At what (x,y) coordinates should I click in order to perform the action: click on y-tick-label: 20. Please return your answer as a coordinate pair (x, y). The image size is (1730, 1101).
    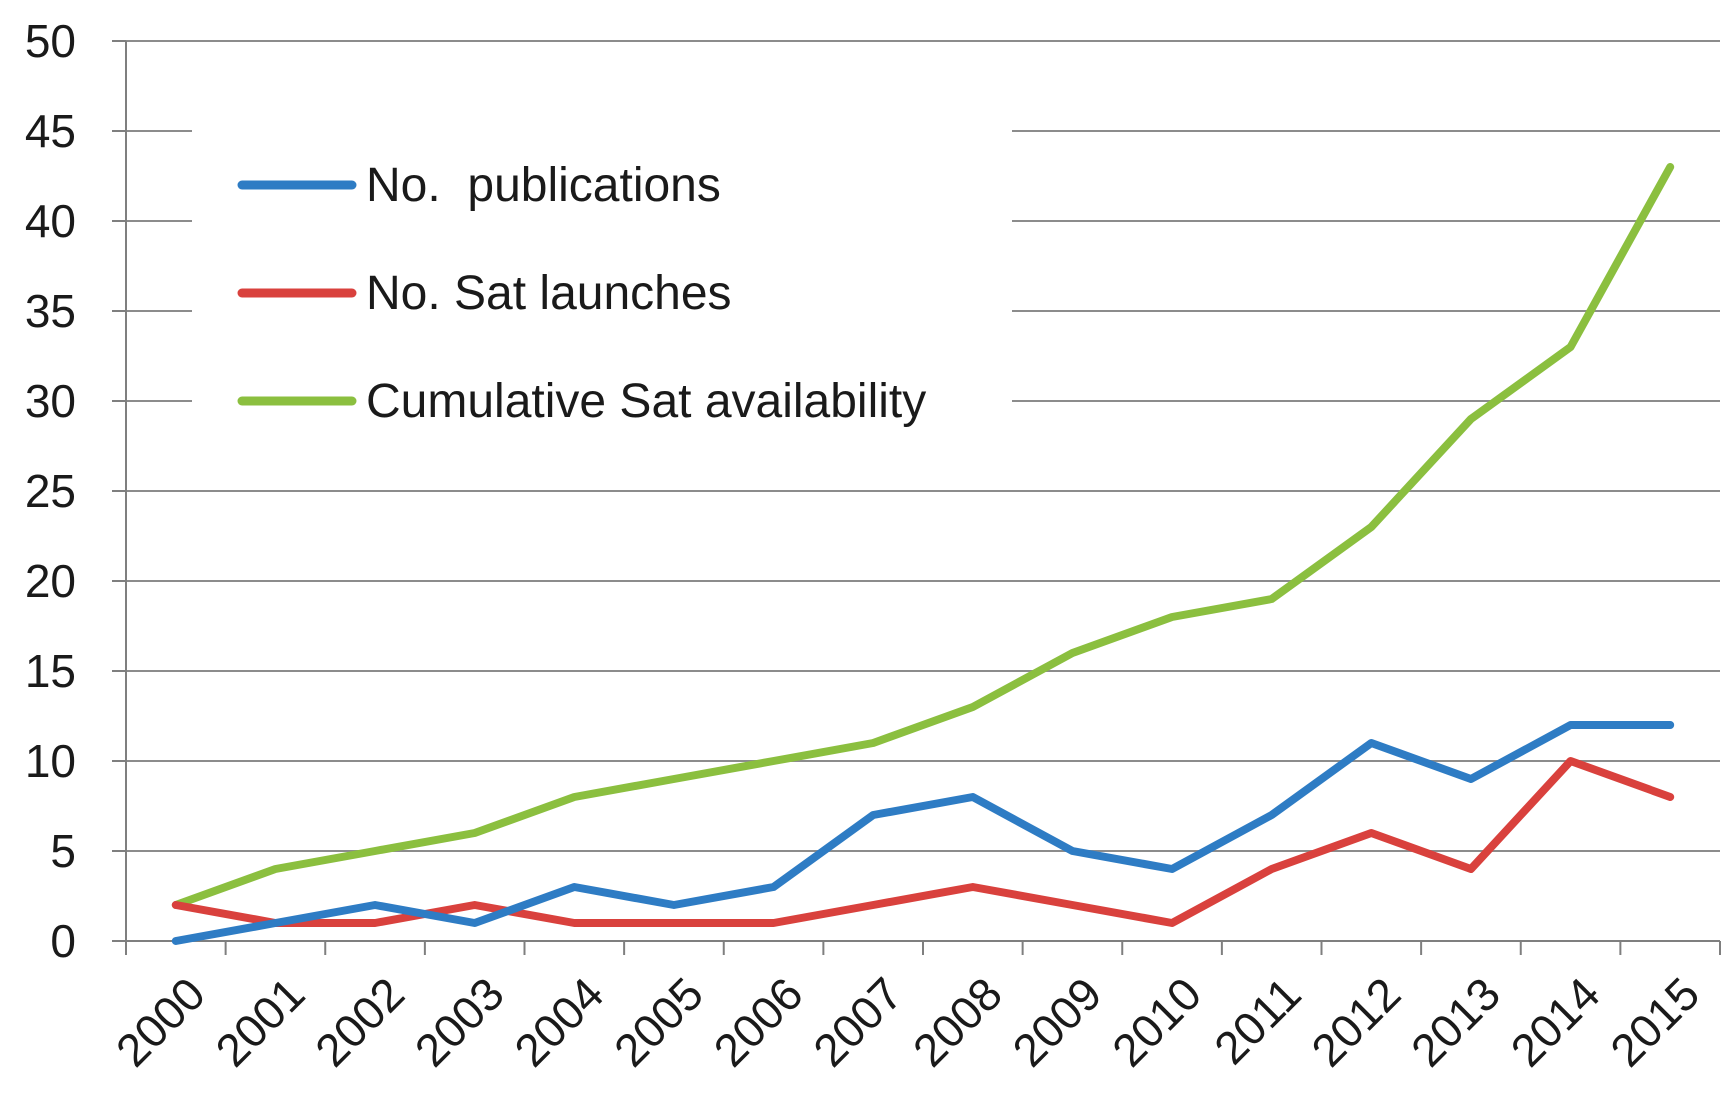
    Looking at the image, I should click on (50, 581).